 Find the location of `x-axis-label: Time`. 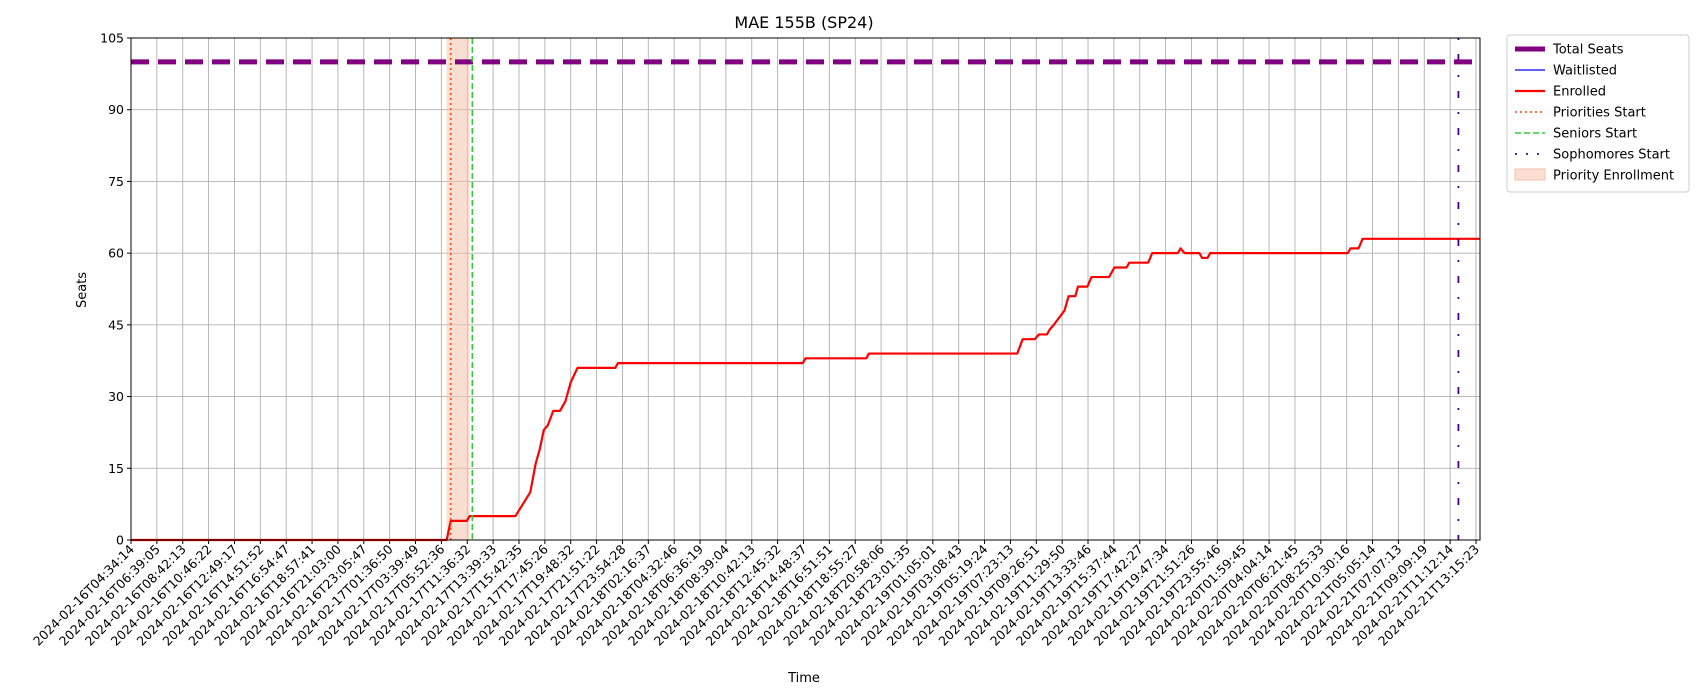

x-axis-label: Time is located at coordinates (803, 678).